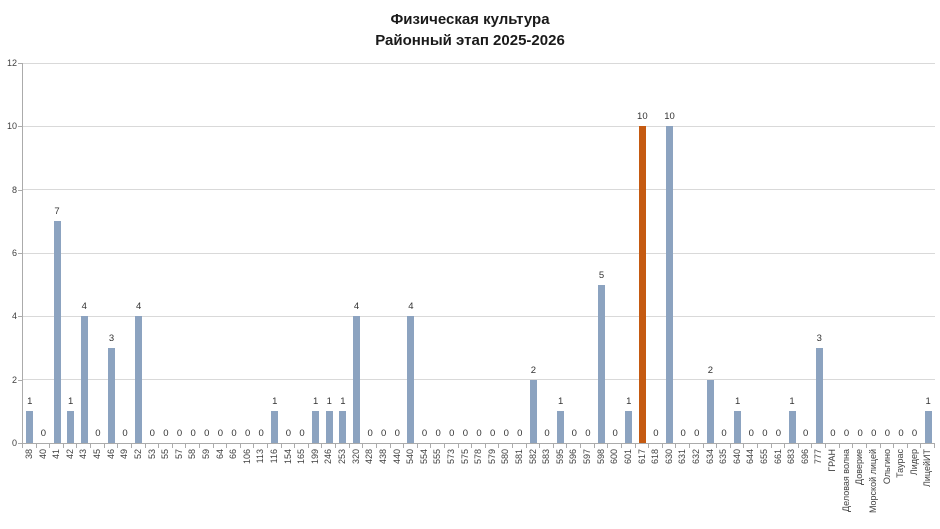  What do you see at coordinates (470, 40) in the screenshot?
I see `chart-title-line2: Районный этап 2025-2026` at bounding box center [470, 40].